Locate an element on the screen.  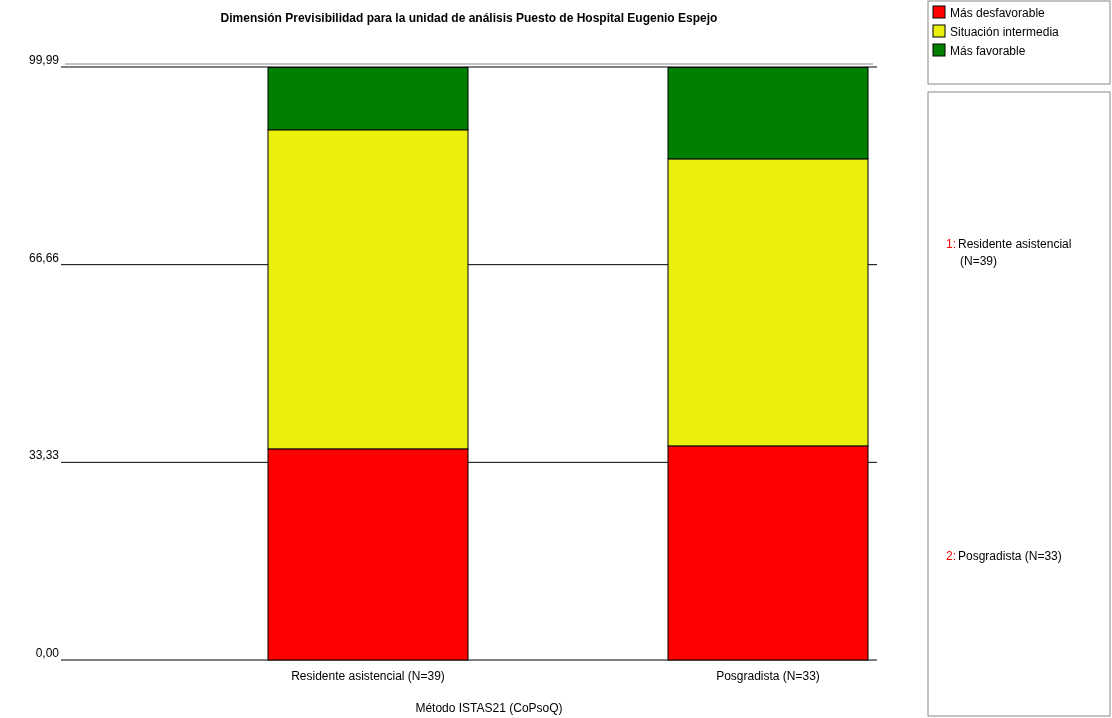
x-axis-title: Método ISTAS21 (CoPsoQ) is located at coordinates (489, 708).